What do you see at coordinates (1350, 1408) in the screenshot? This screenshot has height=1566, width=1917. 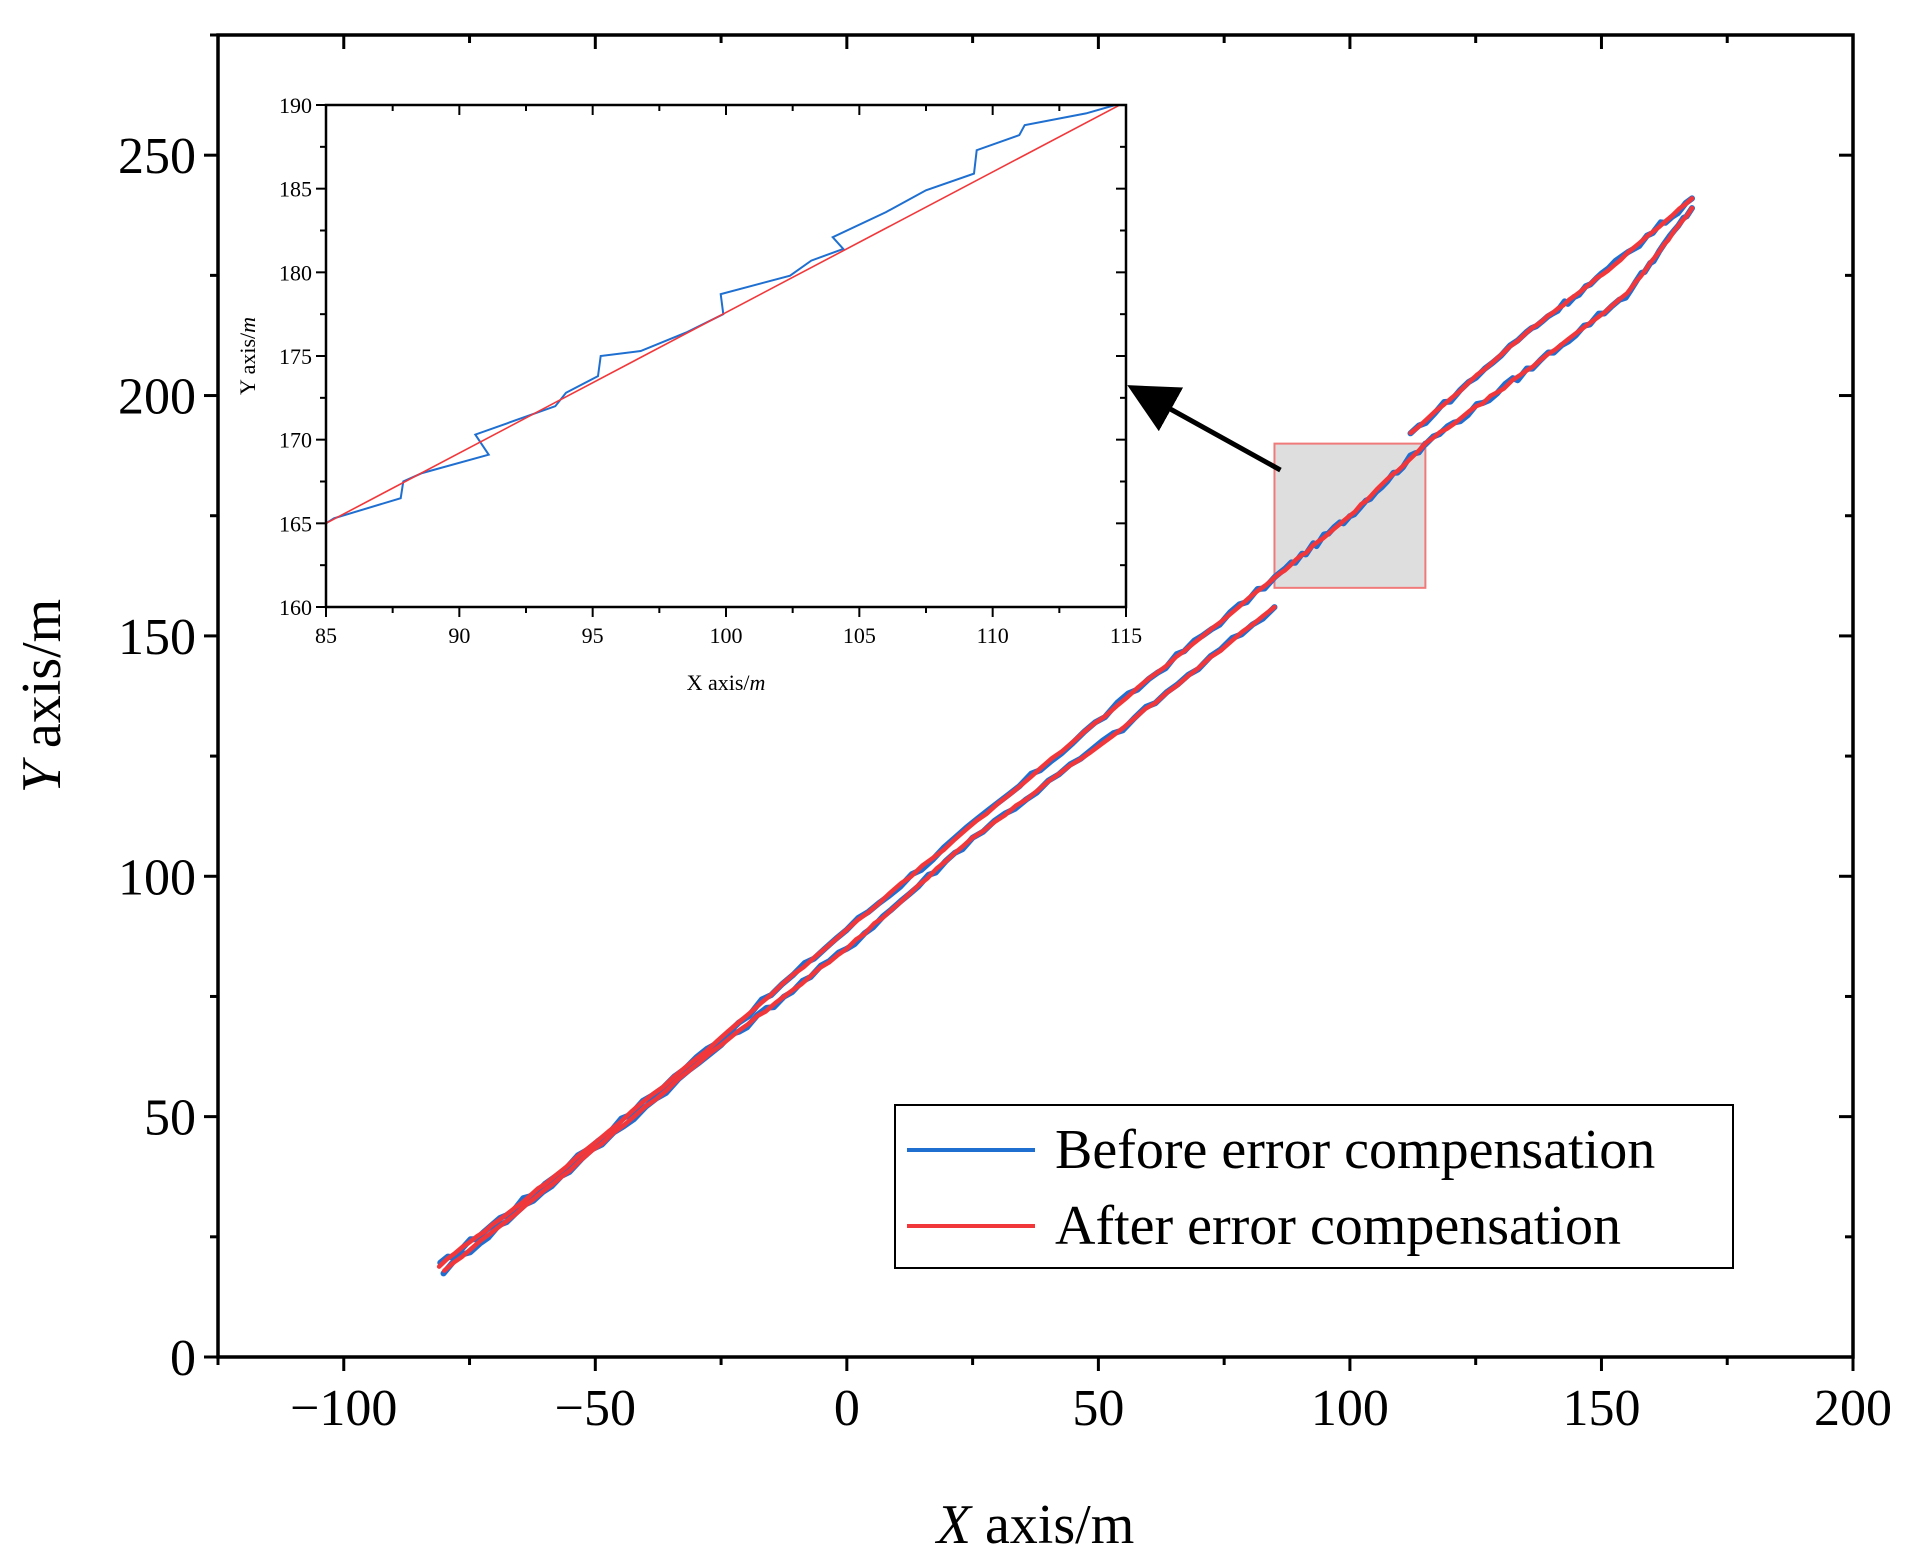 I see `x-tick-label: 100` at bounding box center [1350, 1408].